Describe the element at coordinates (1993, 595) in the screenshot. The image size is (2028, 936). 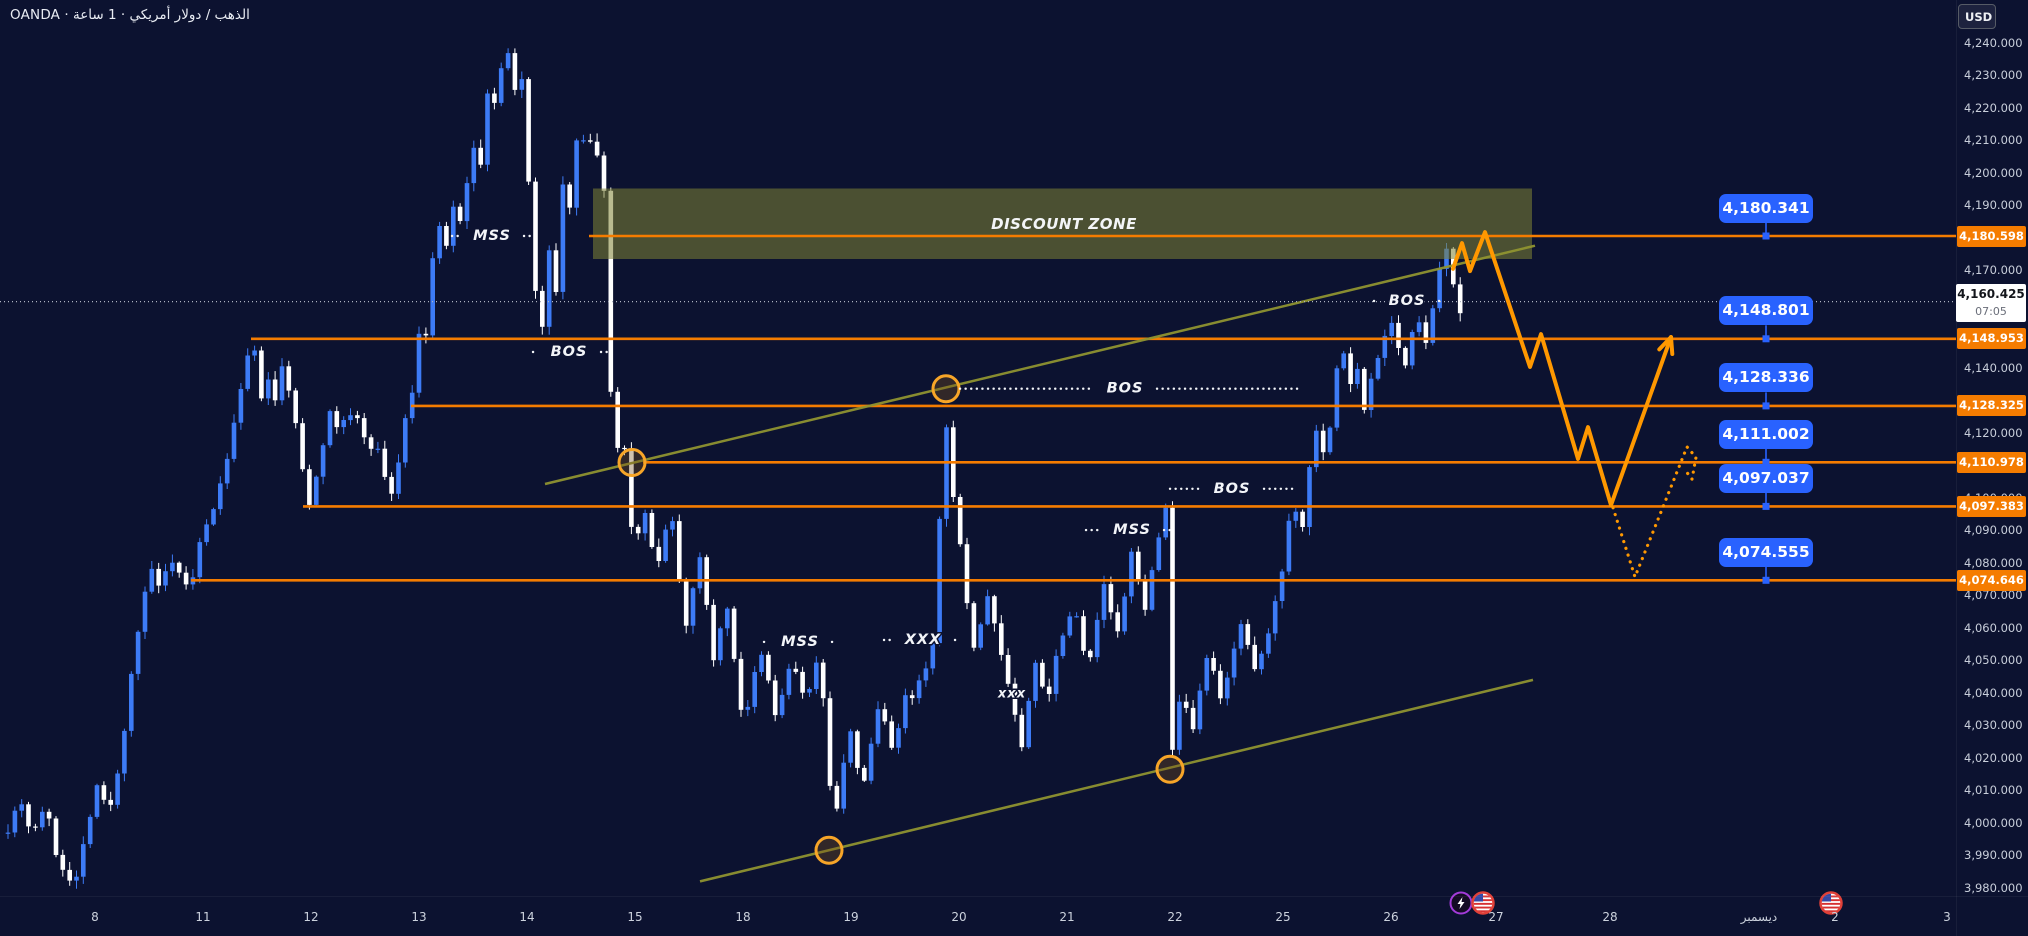
I see `price-tick-label: 4,070.000` at that location.